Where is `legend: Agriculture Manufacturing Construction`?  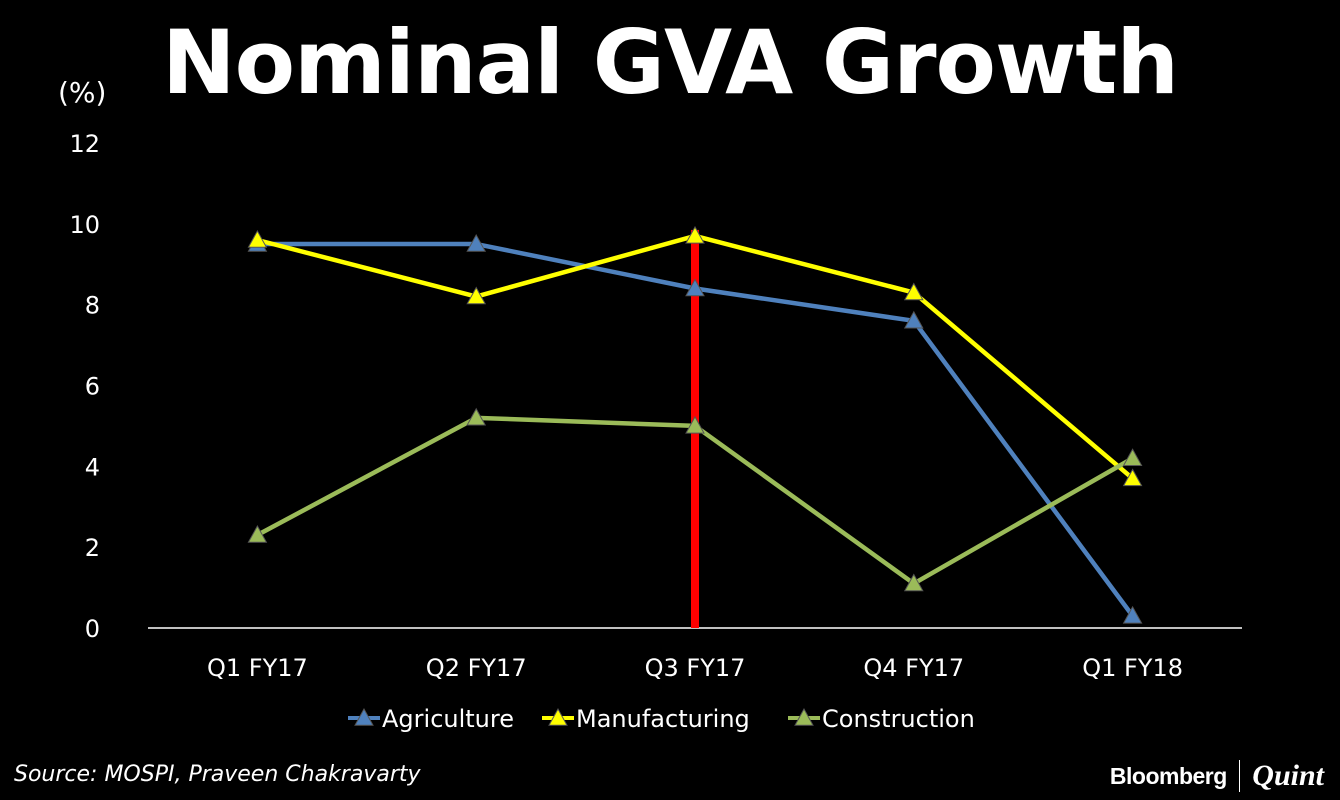
legend: Agriculture Manufacturing Construction is located at coordinates (661, 719).